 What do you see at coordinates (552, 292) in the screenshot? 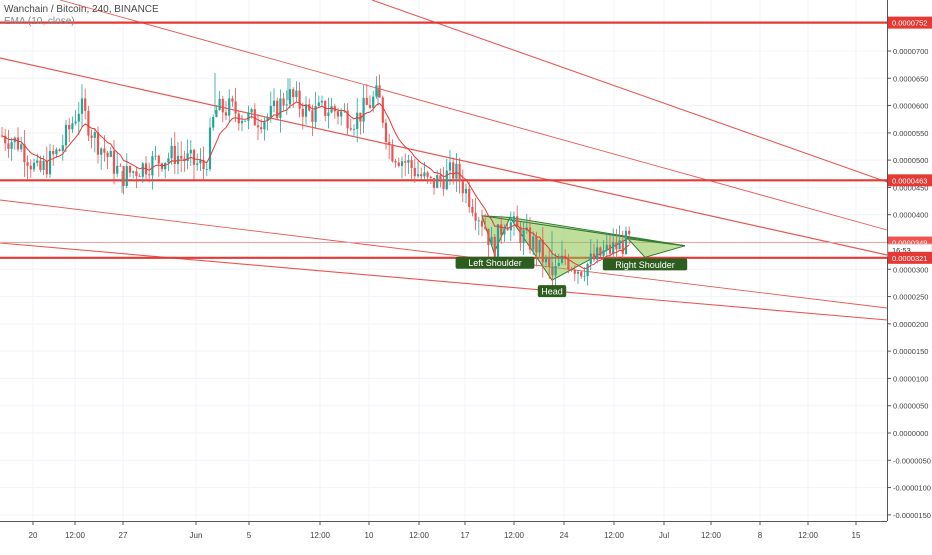
I see `pattern-label: Head` at bounding box center [552, 292].